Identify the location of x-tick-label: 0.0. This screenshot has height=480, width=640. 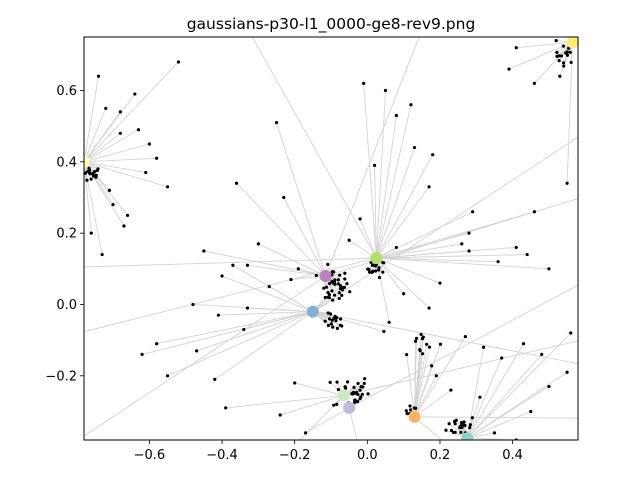
(367, 455).